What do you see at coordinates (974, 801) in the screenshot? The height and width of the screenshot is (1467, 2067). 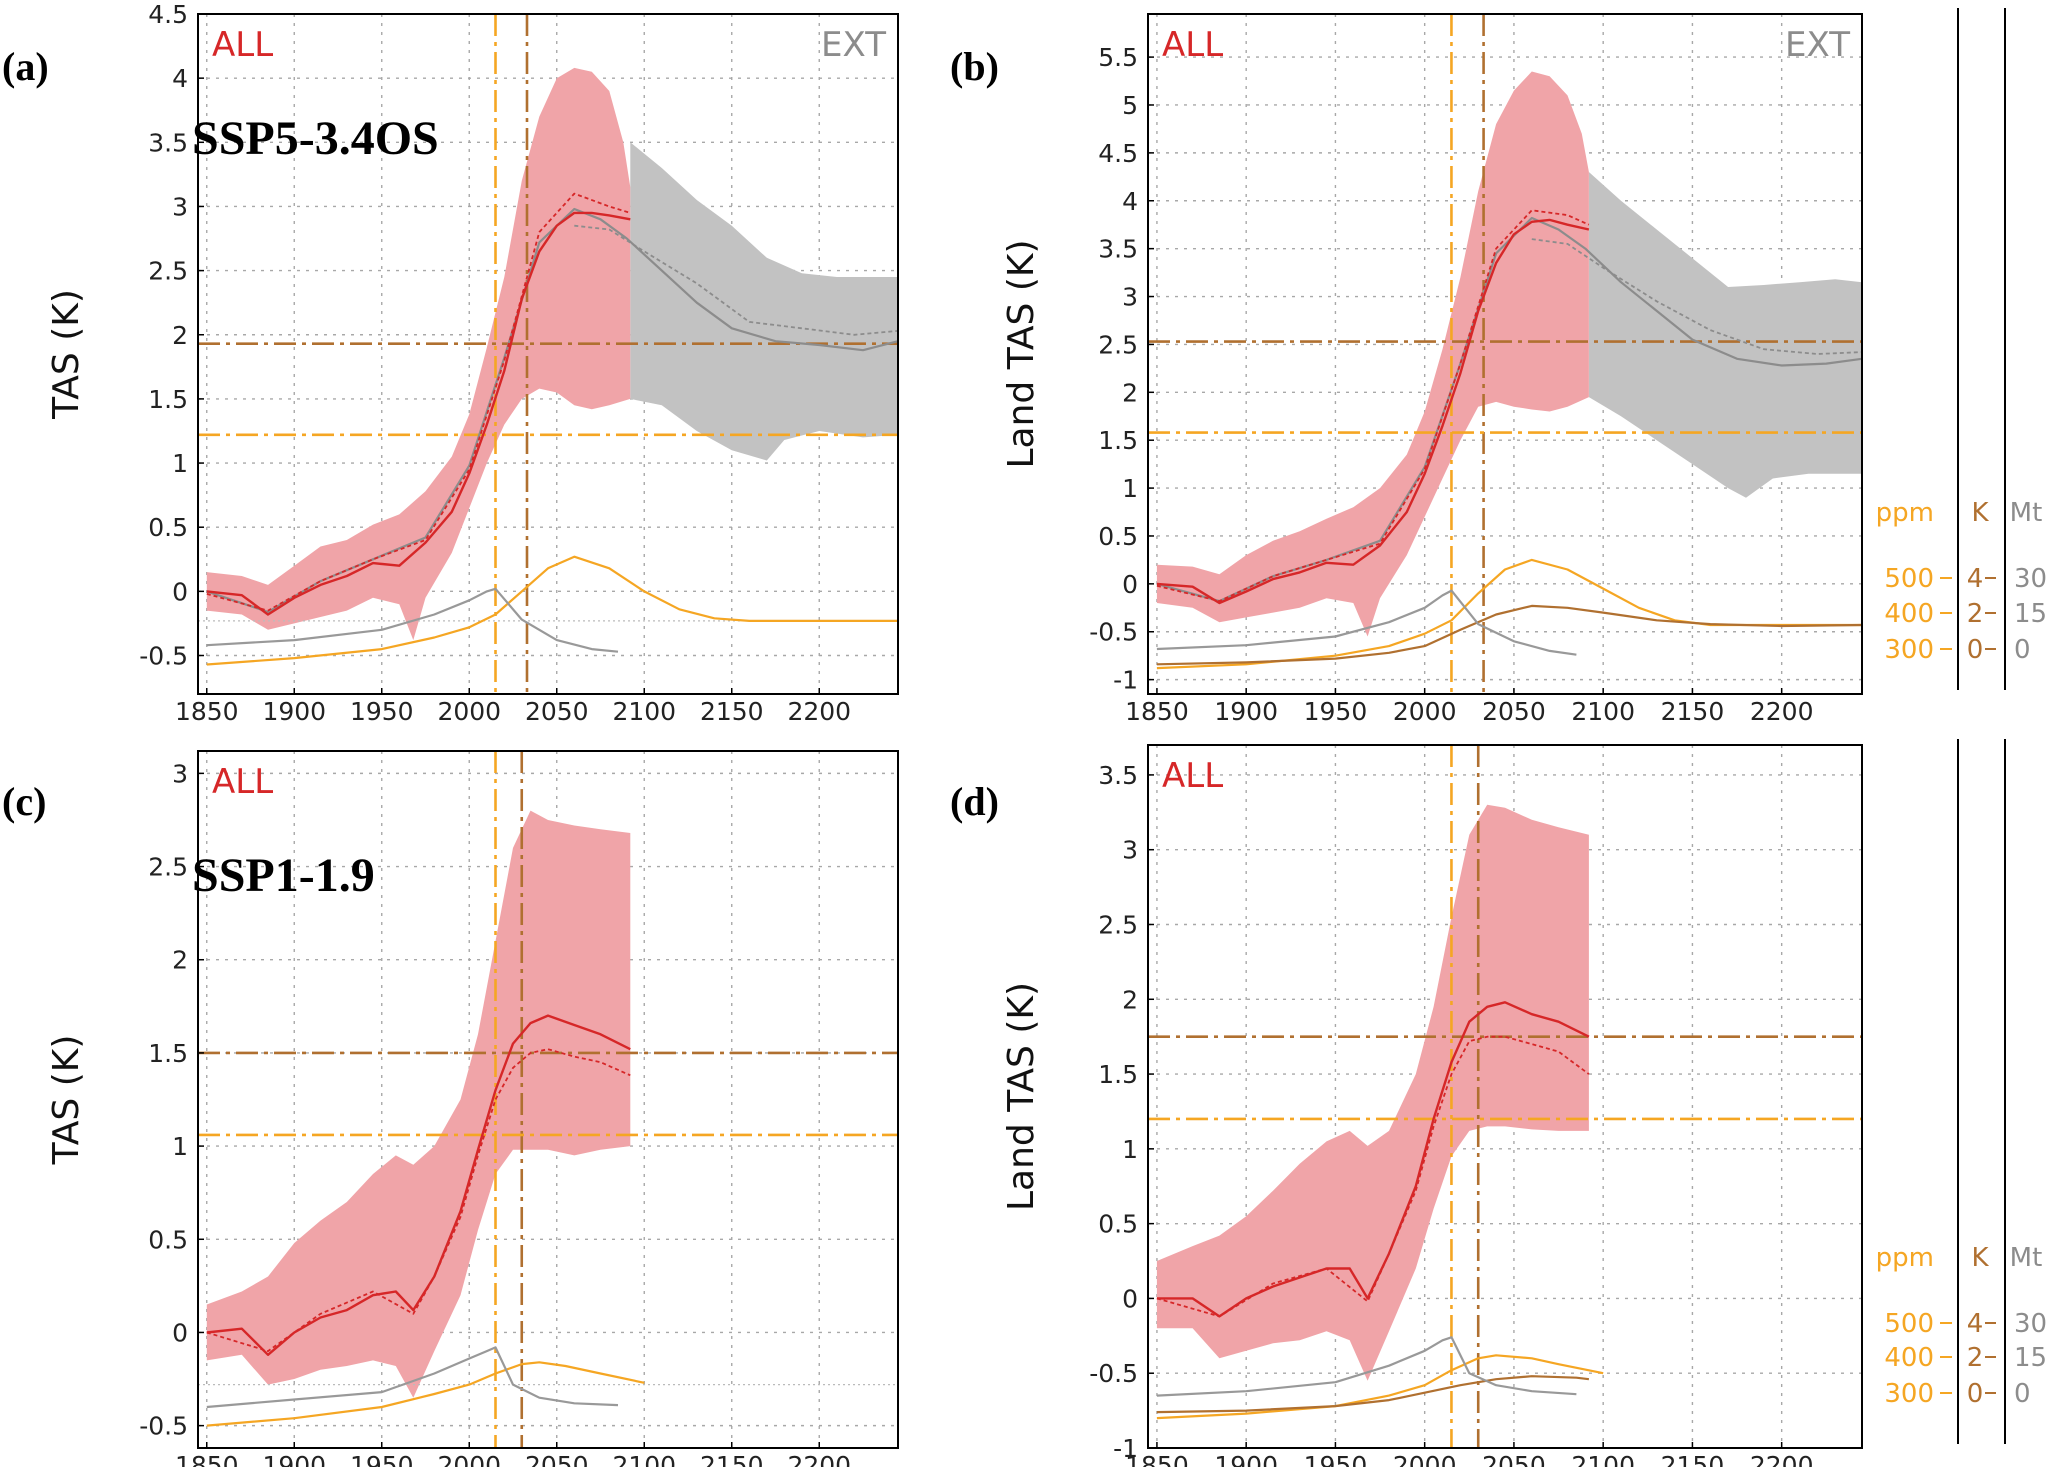 I see `panel-label: (d)` at bounding box center [974, 801].